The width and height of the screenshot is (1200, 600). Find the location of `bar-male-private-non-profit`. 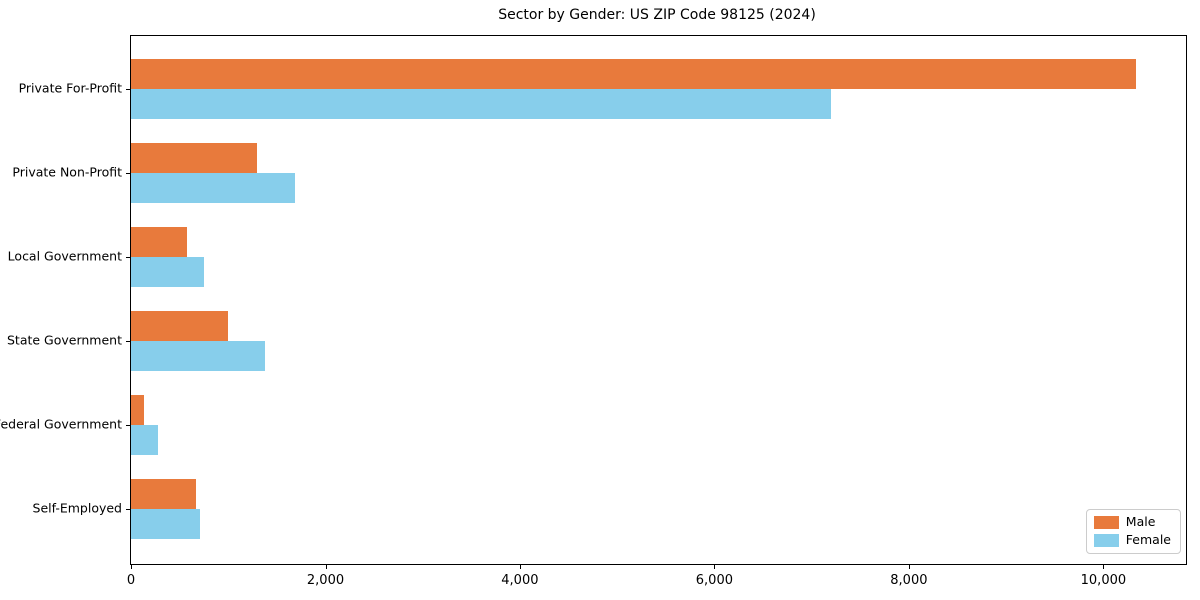

bar-male-private-non-profit is located at coordinates (194, 158).